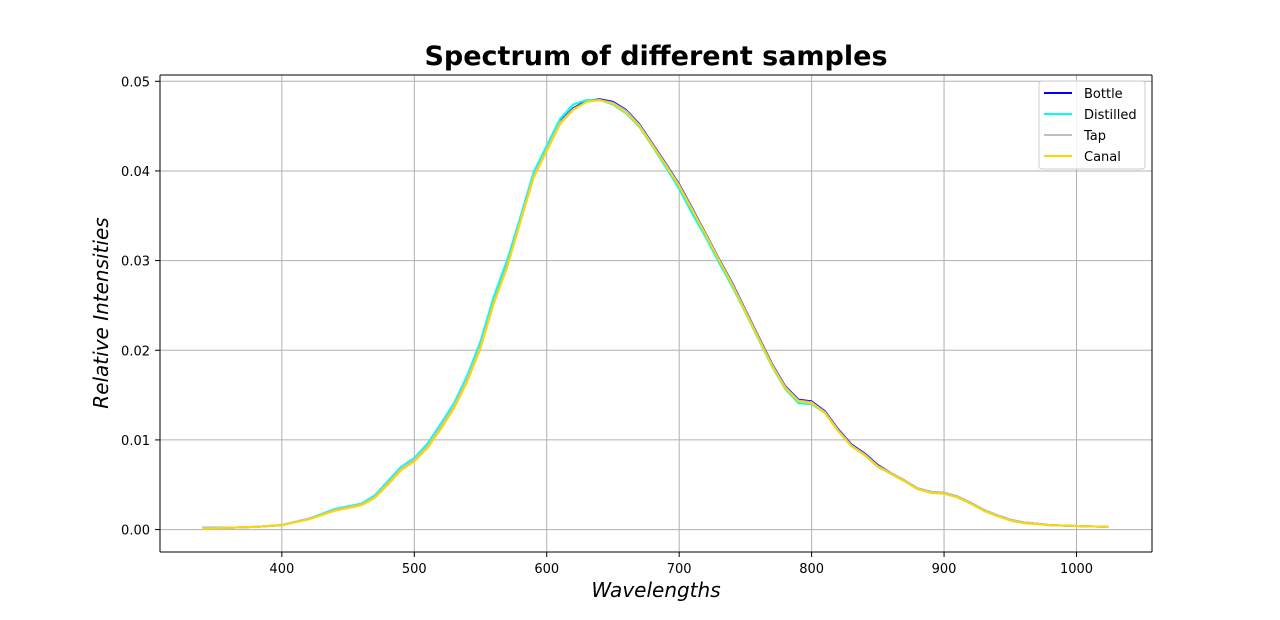 The height and width of the screenshot is (620, 1280). Describe the element at coordinates (281, 569) in the screenshot. I see `x-tick-label: 400` at that location.